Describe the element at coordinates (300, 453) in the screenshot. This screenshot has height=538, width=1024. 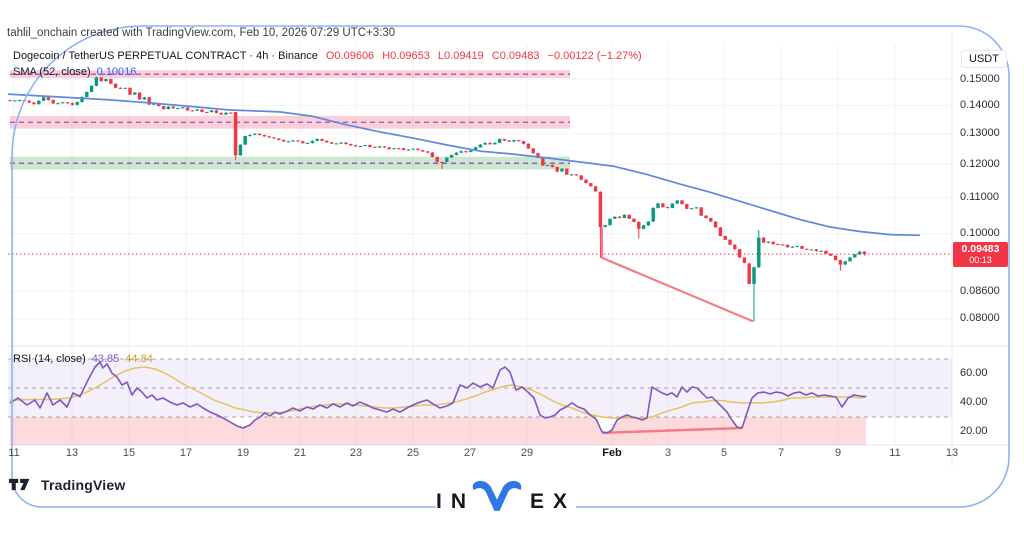
I see `time-axis-label: 21` at that location.